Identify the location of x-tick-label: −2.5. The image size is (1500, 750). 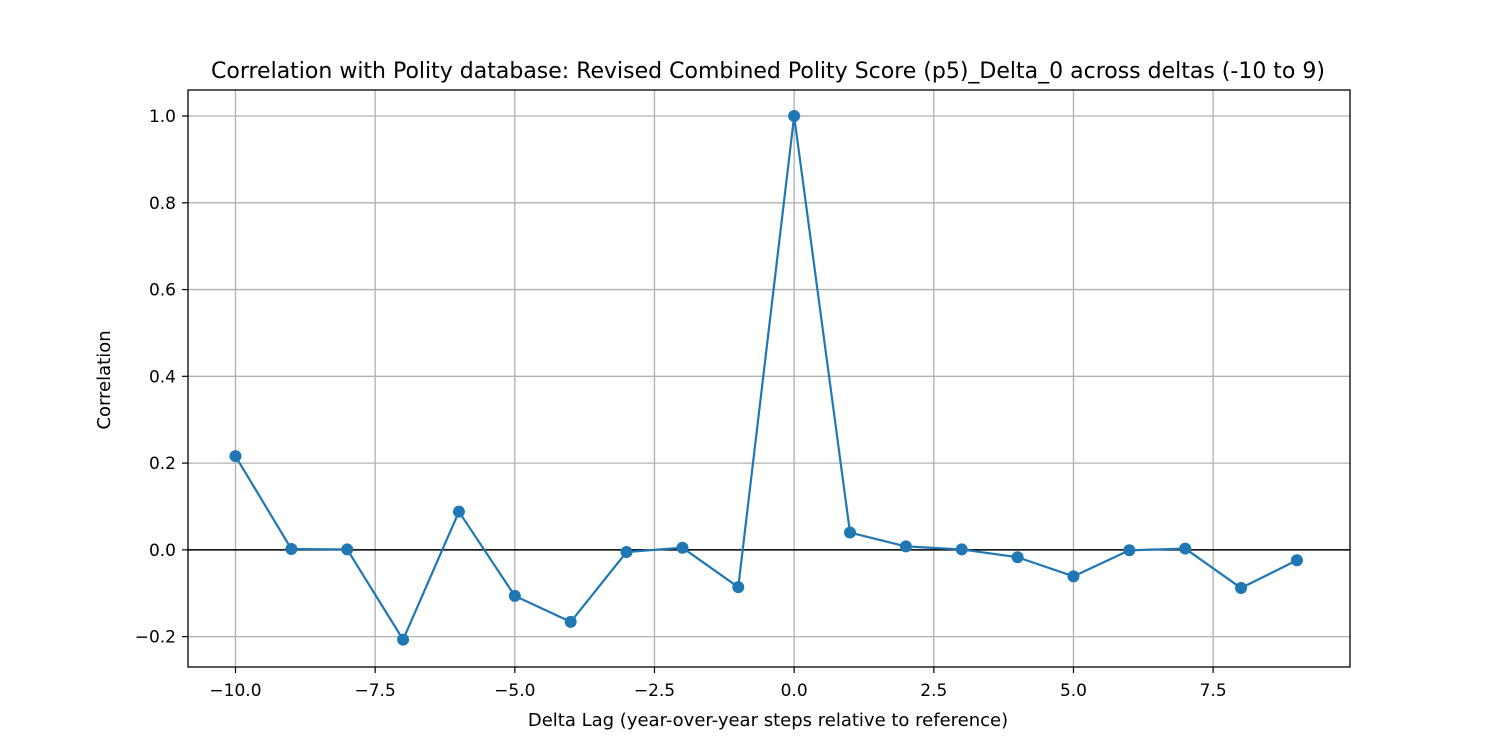
(654, 691).